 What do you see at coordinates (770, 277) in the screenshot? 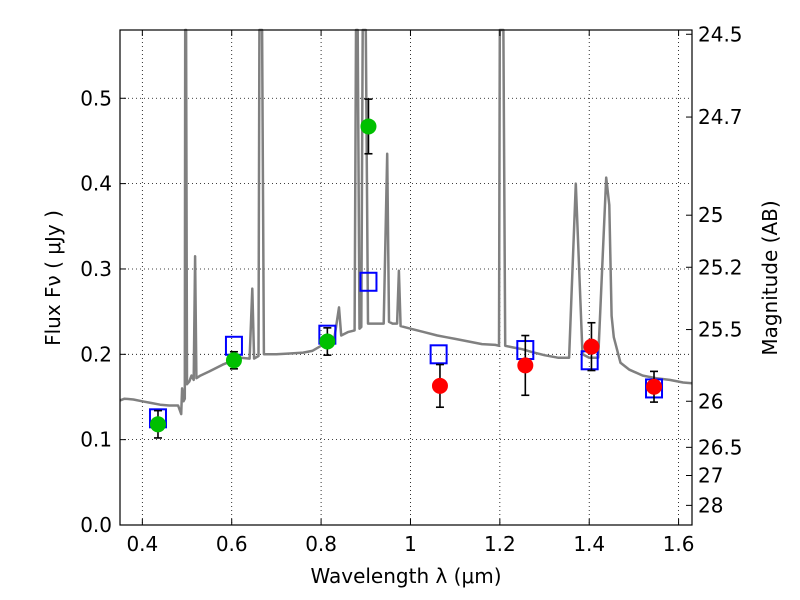
I see `right-axis-label: Magnitude (AB)` at bounding box center [770, 277].